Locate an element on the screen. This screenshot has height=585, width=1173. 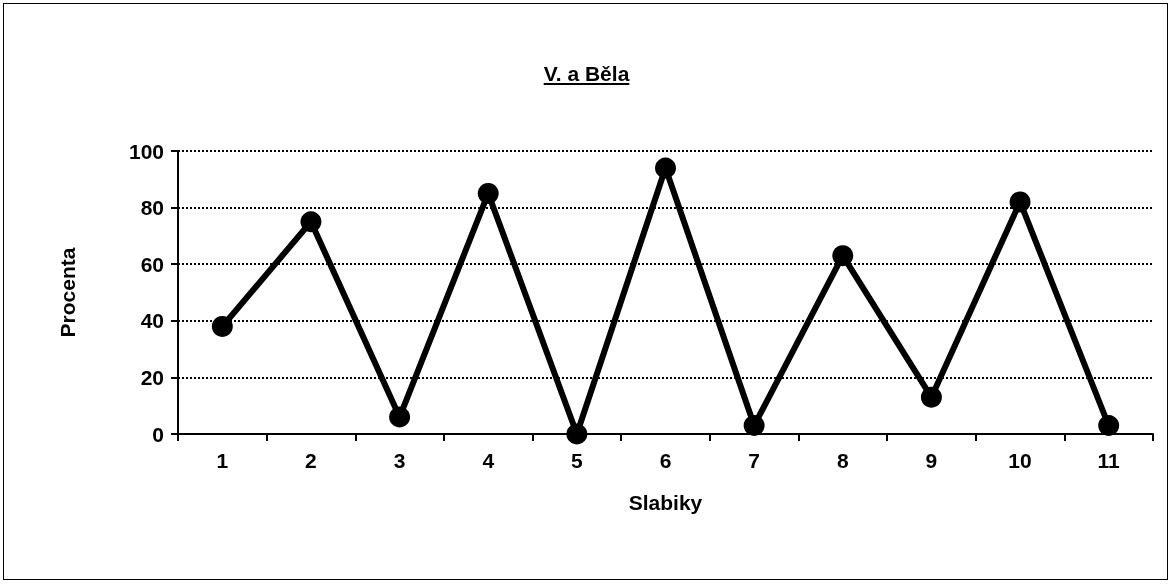
x-tick-label: 10 is located at coordinates (1020, 460).